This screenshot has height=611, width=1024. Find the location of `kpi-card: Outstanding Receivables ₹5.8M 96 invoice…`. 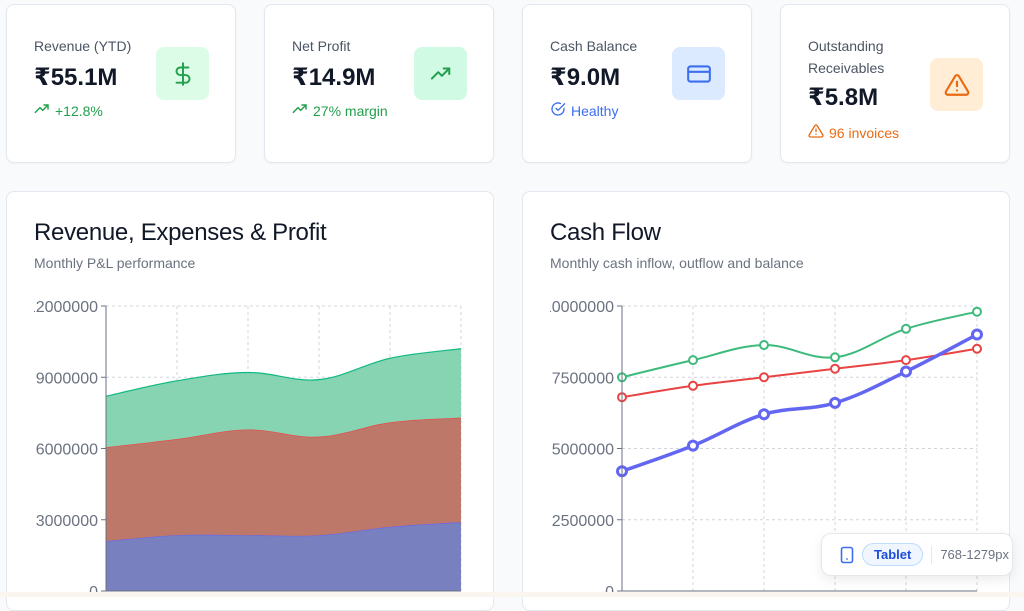

kpi-card: Outstanding Receivables ₹5.8M 96 invoice… is located at coordinates (895, 83).